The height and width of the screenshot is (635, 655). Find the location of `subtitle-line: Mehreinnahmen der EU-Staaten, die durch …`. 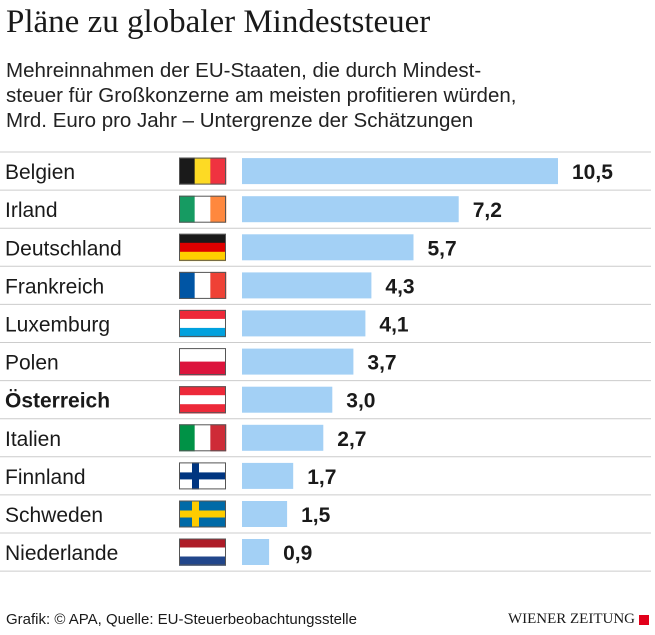

subtitle-line: Mehreinnahmen der EU-Staaten, die durch … is located at coordinates (244, 70).